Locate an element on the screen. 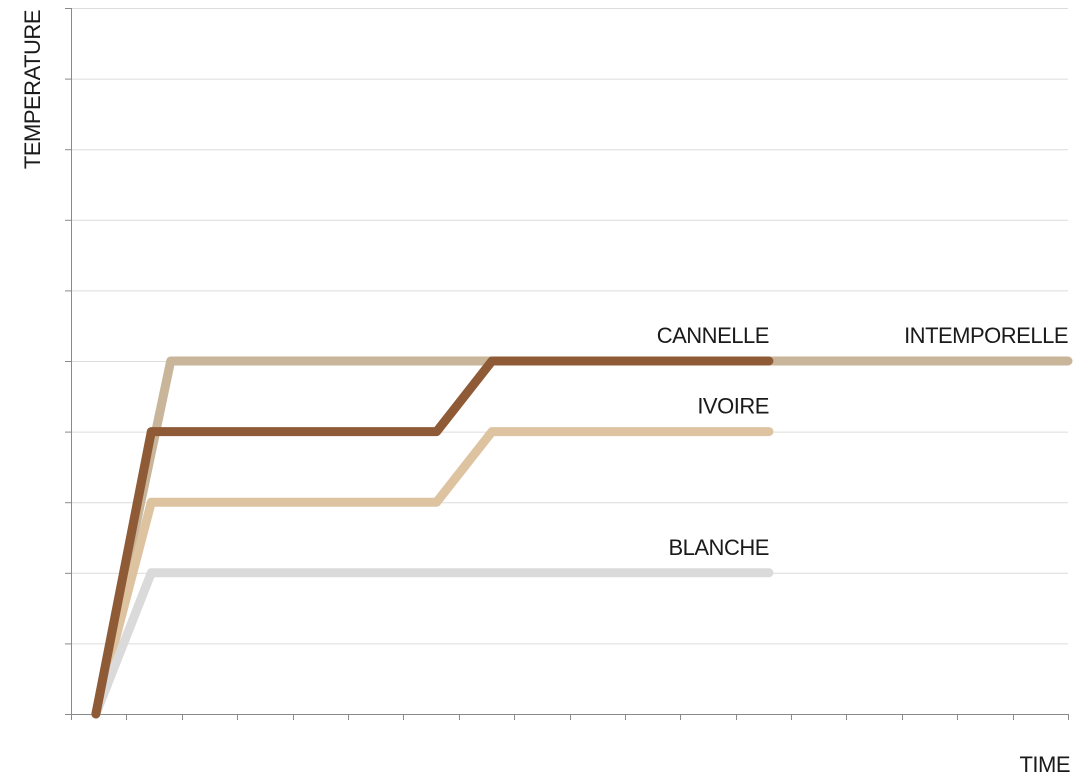  series-label-cannelle: CANNELLE is located at coordinates (713, 335).